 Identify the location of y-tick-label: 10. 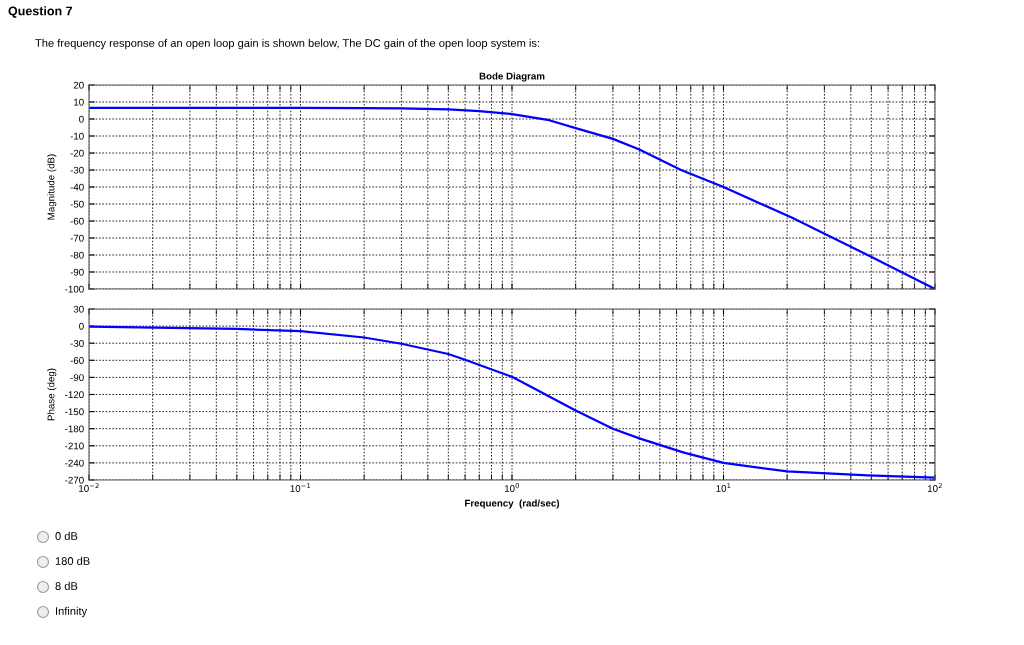
(79, 102).